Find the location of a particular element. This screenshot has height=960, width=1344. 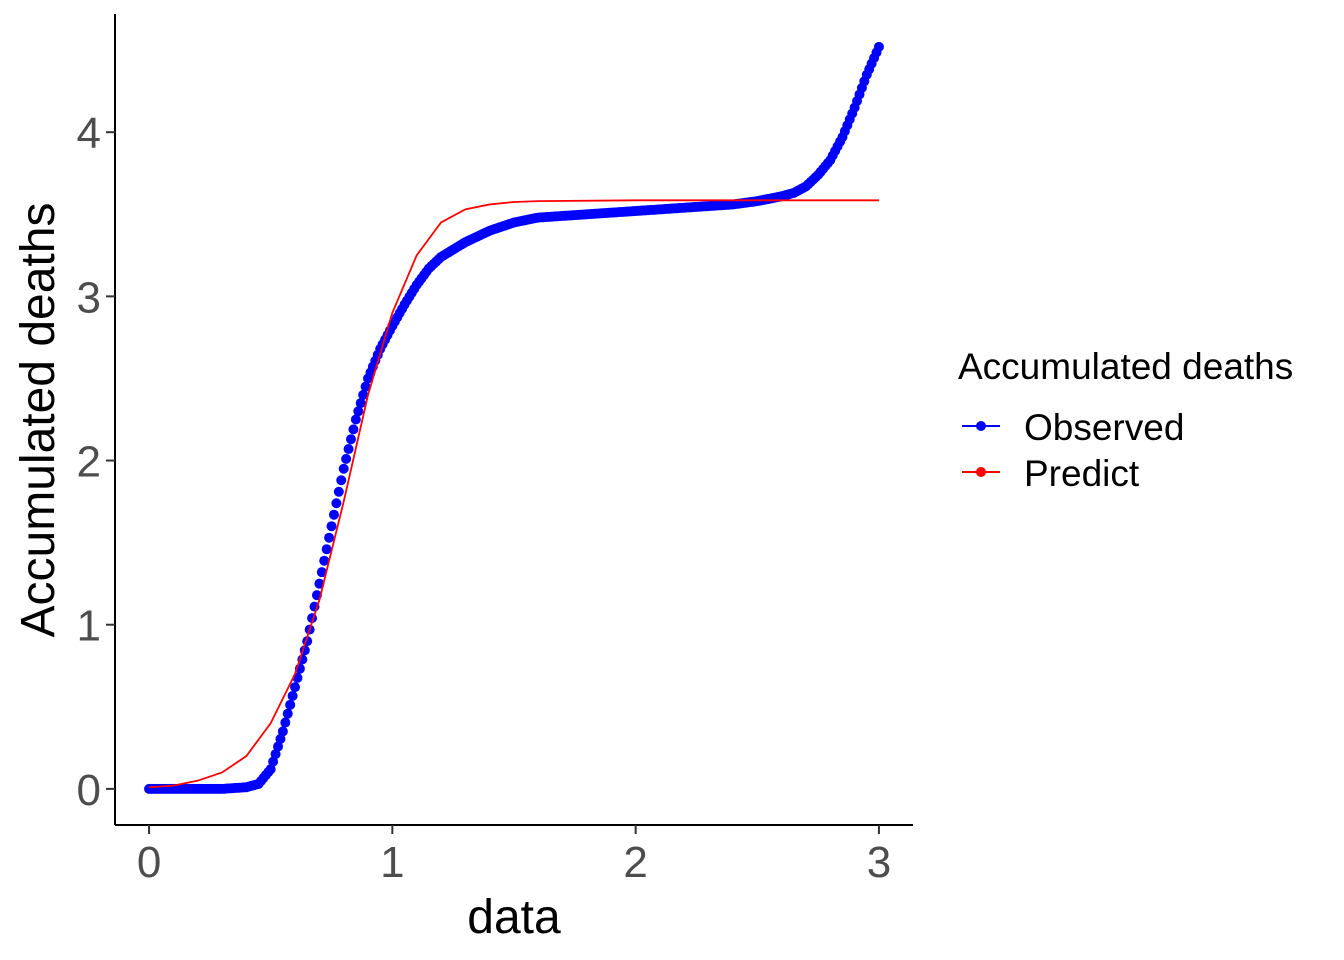

legend-label-observed: Observed is located at coordinates (1104, 427).